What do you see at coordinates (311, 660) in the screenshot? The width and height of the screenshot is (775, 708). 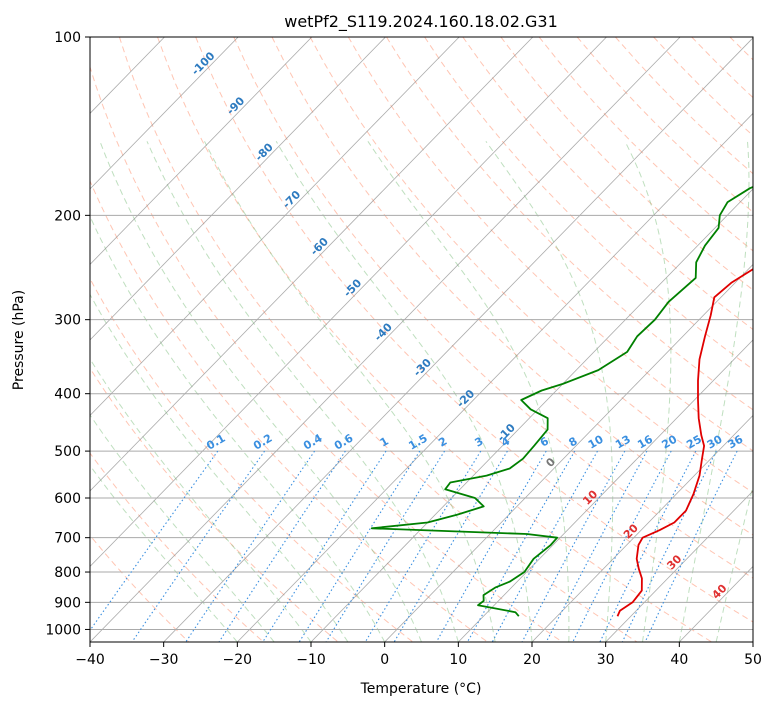 I see `x-tick-label: −10` at bounding box center [311, 660].